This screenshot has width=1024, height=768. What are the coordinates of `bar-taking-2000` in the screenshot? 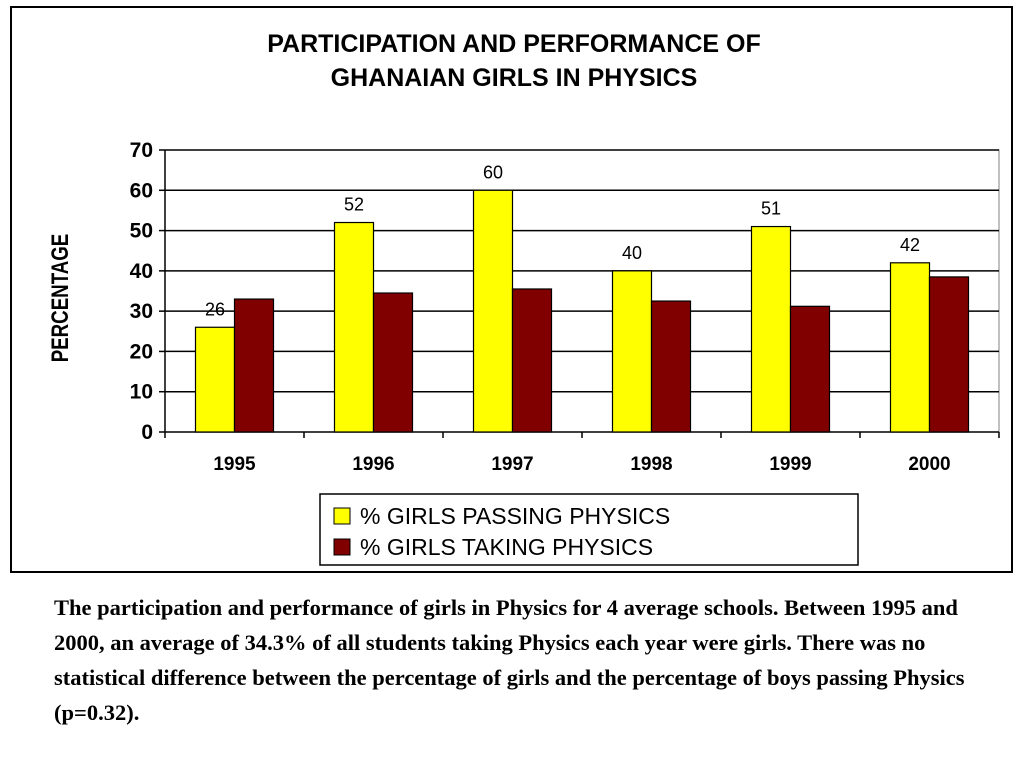 It's located at (949, 354).